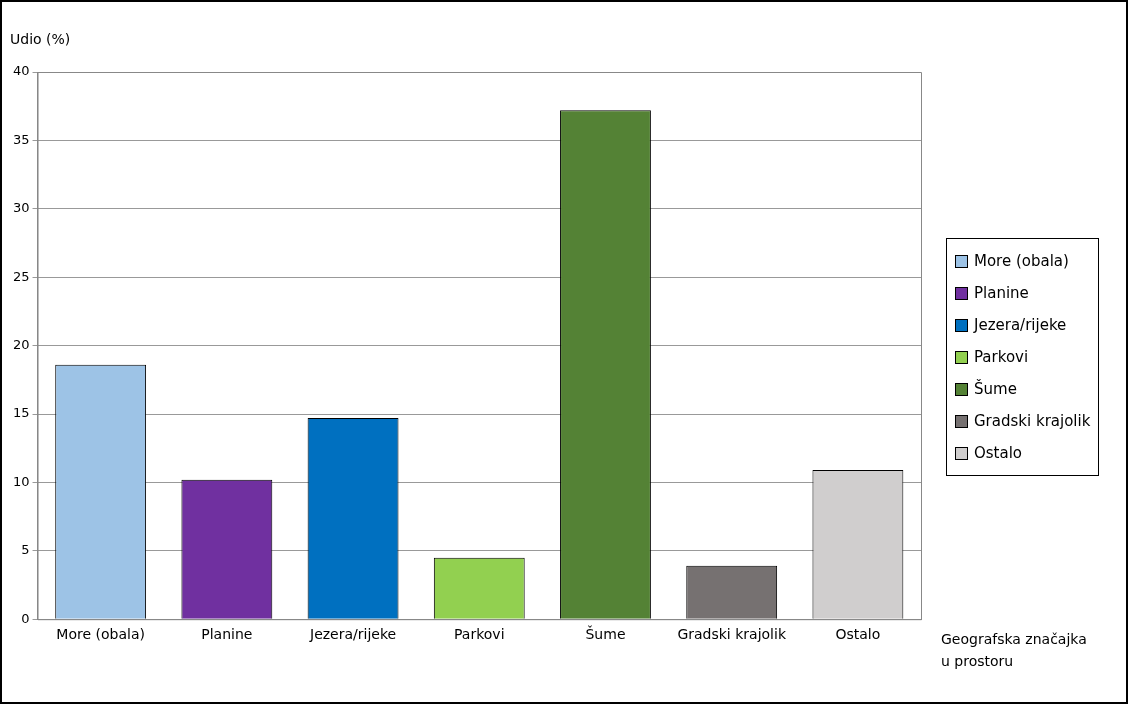 The image size is (1128, 704). What do you see at coordinates (21, 344) in the screenshot?
I see `y-tick-label: 20` at bounding box center [21, 344].